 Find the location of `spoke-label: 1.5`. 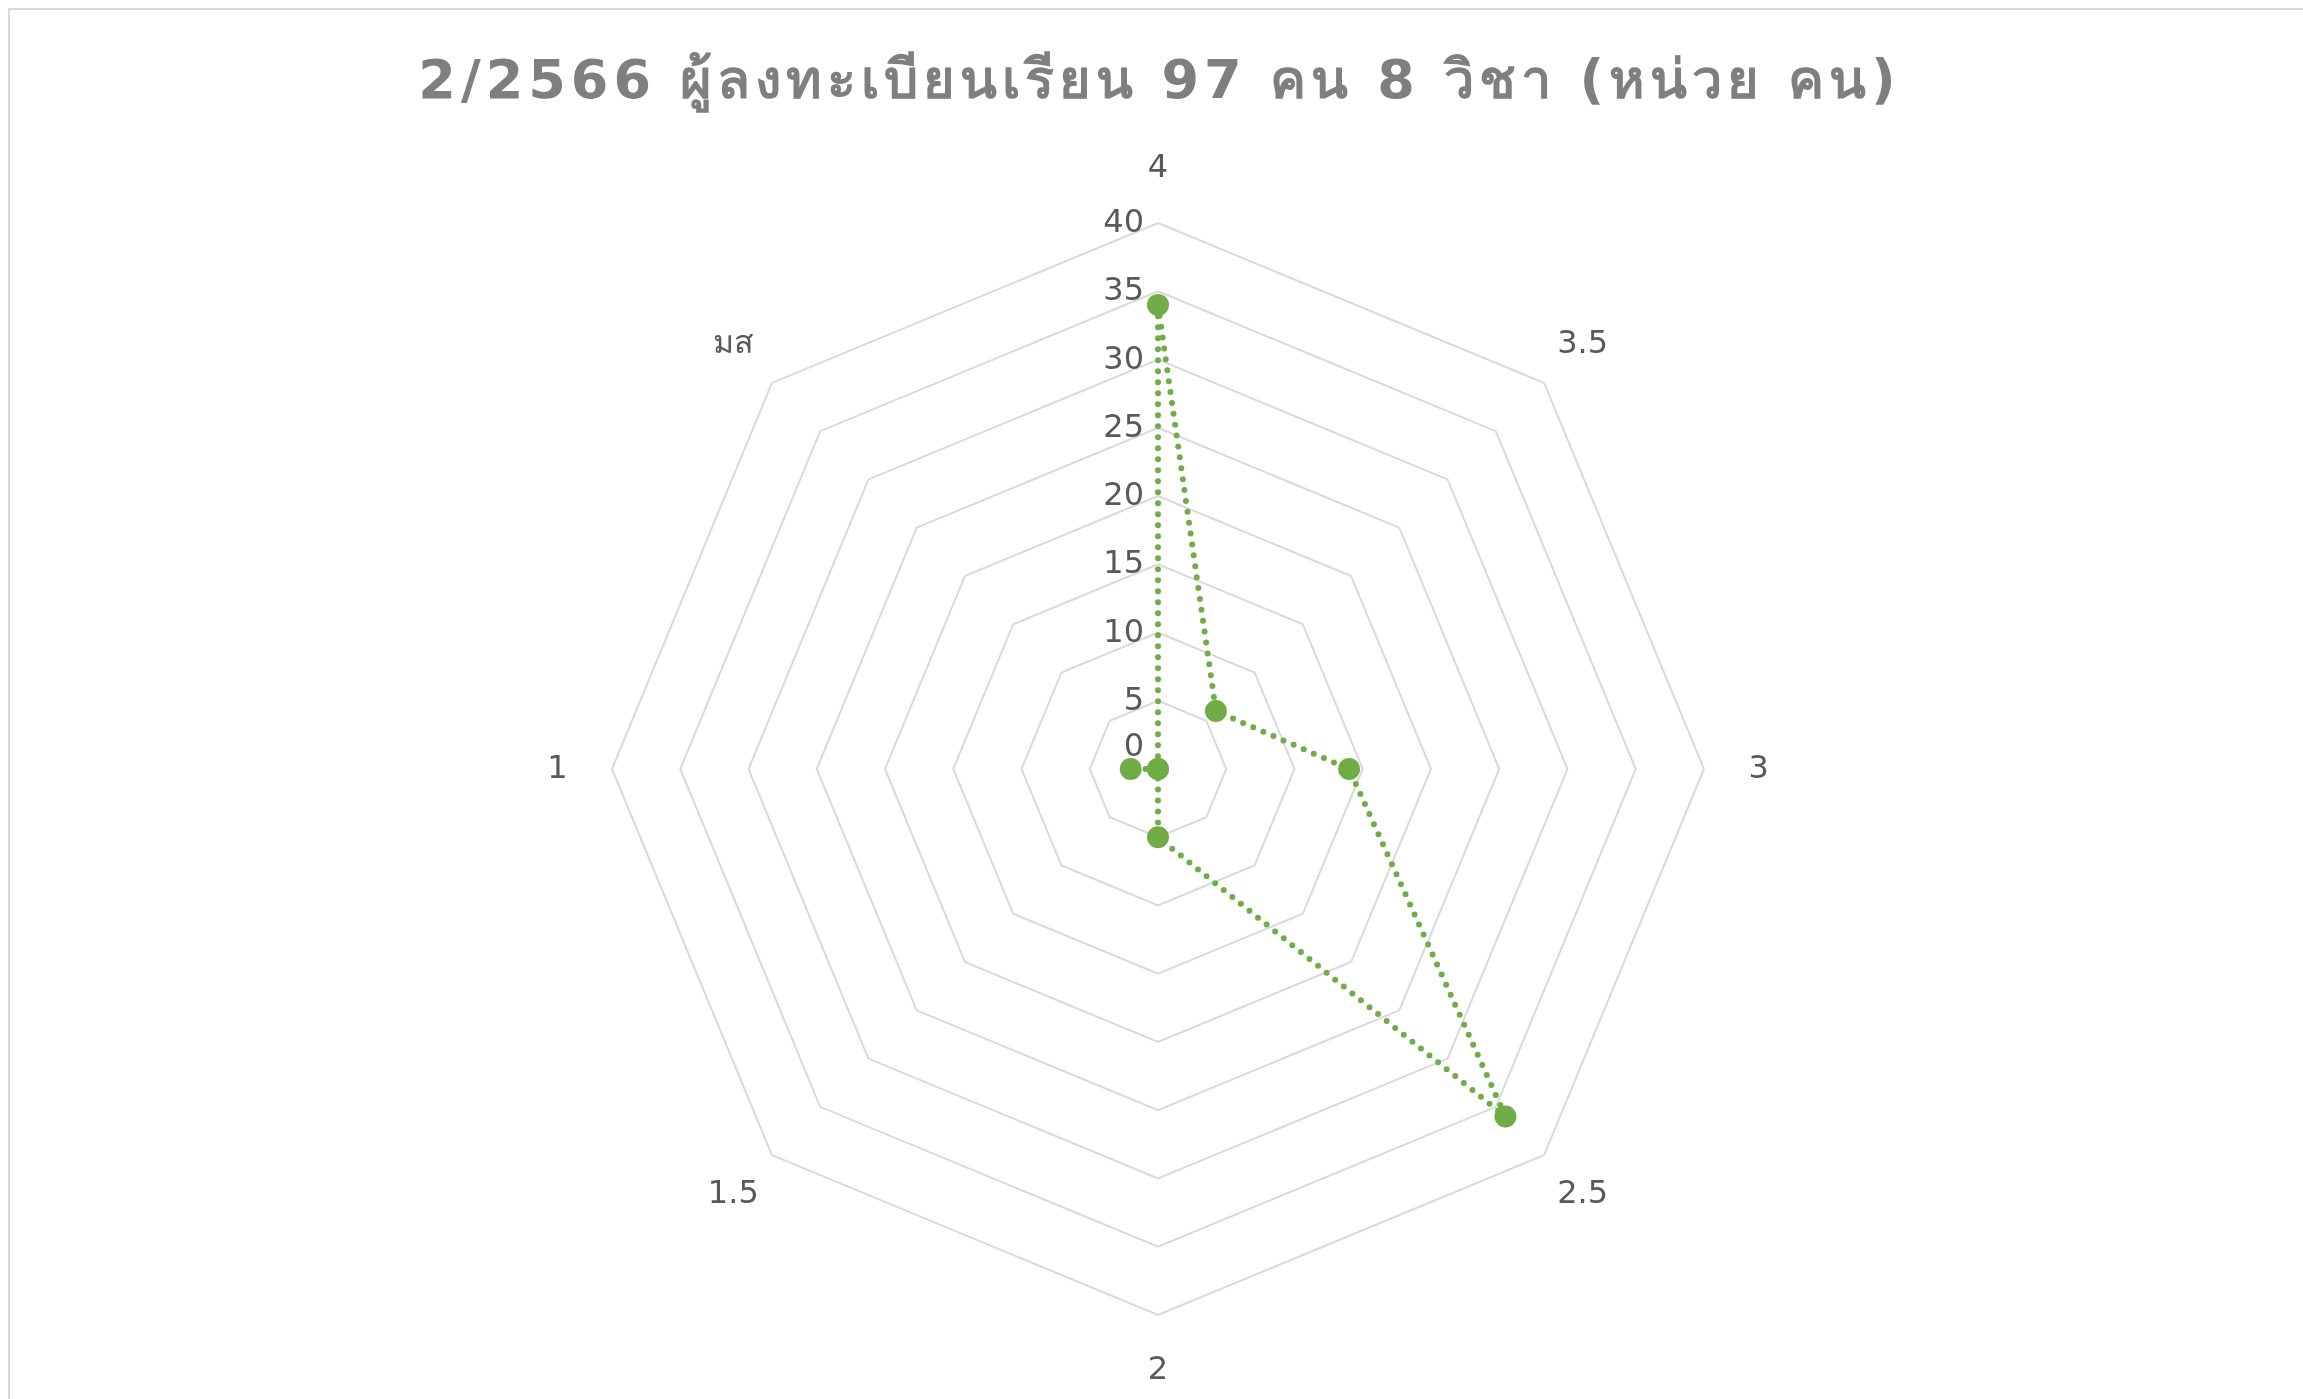

spoke-label: 1.5 is located at coordinates (733, 1191).